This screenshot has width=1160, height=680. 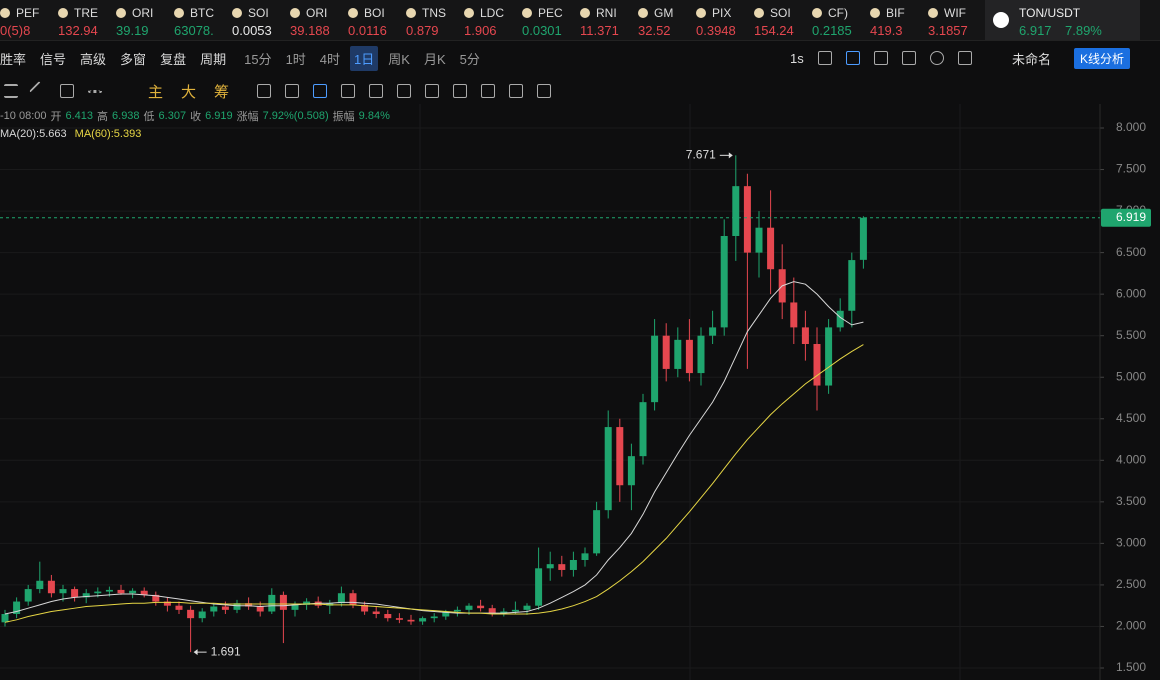 What do you see at coordinates (665, 20) in the screenshot?
I see `ticker: GM 32.52` at bounding box center [665, 20].